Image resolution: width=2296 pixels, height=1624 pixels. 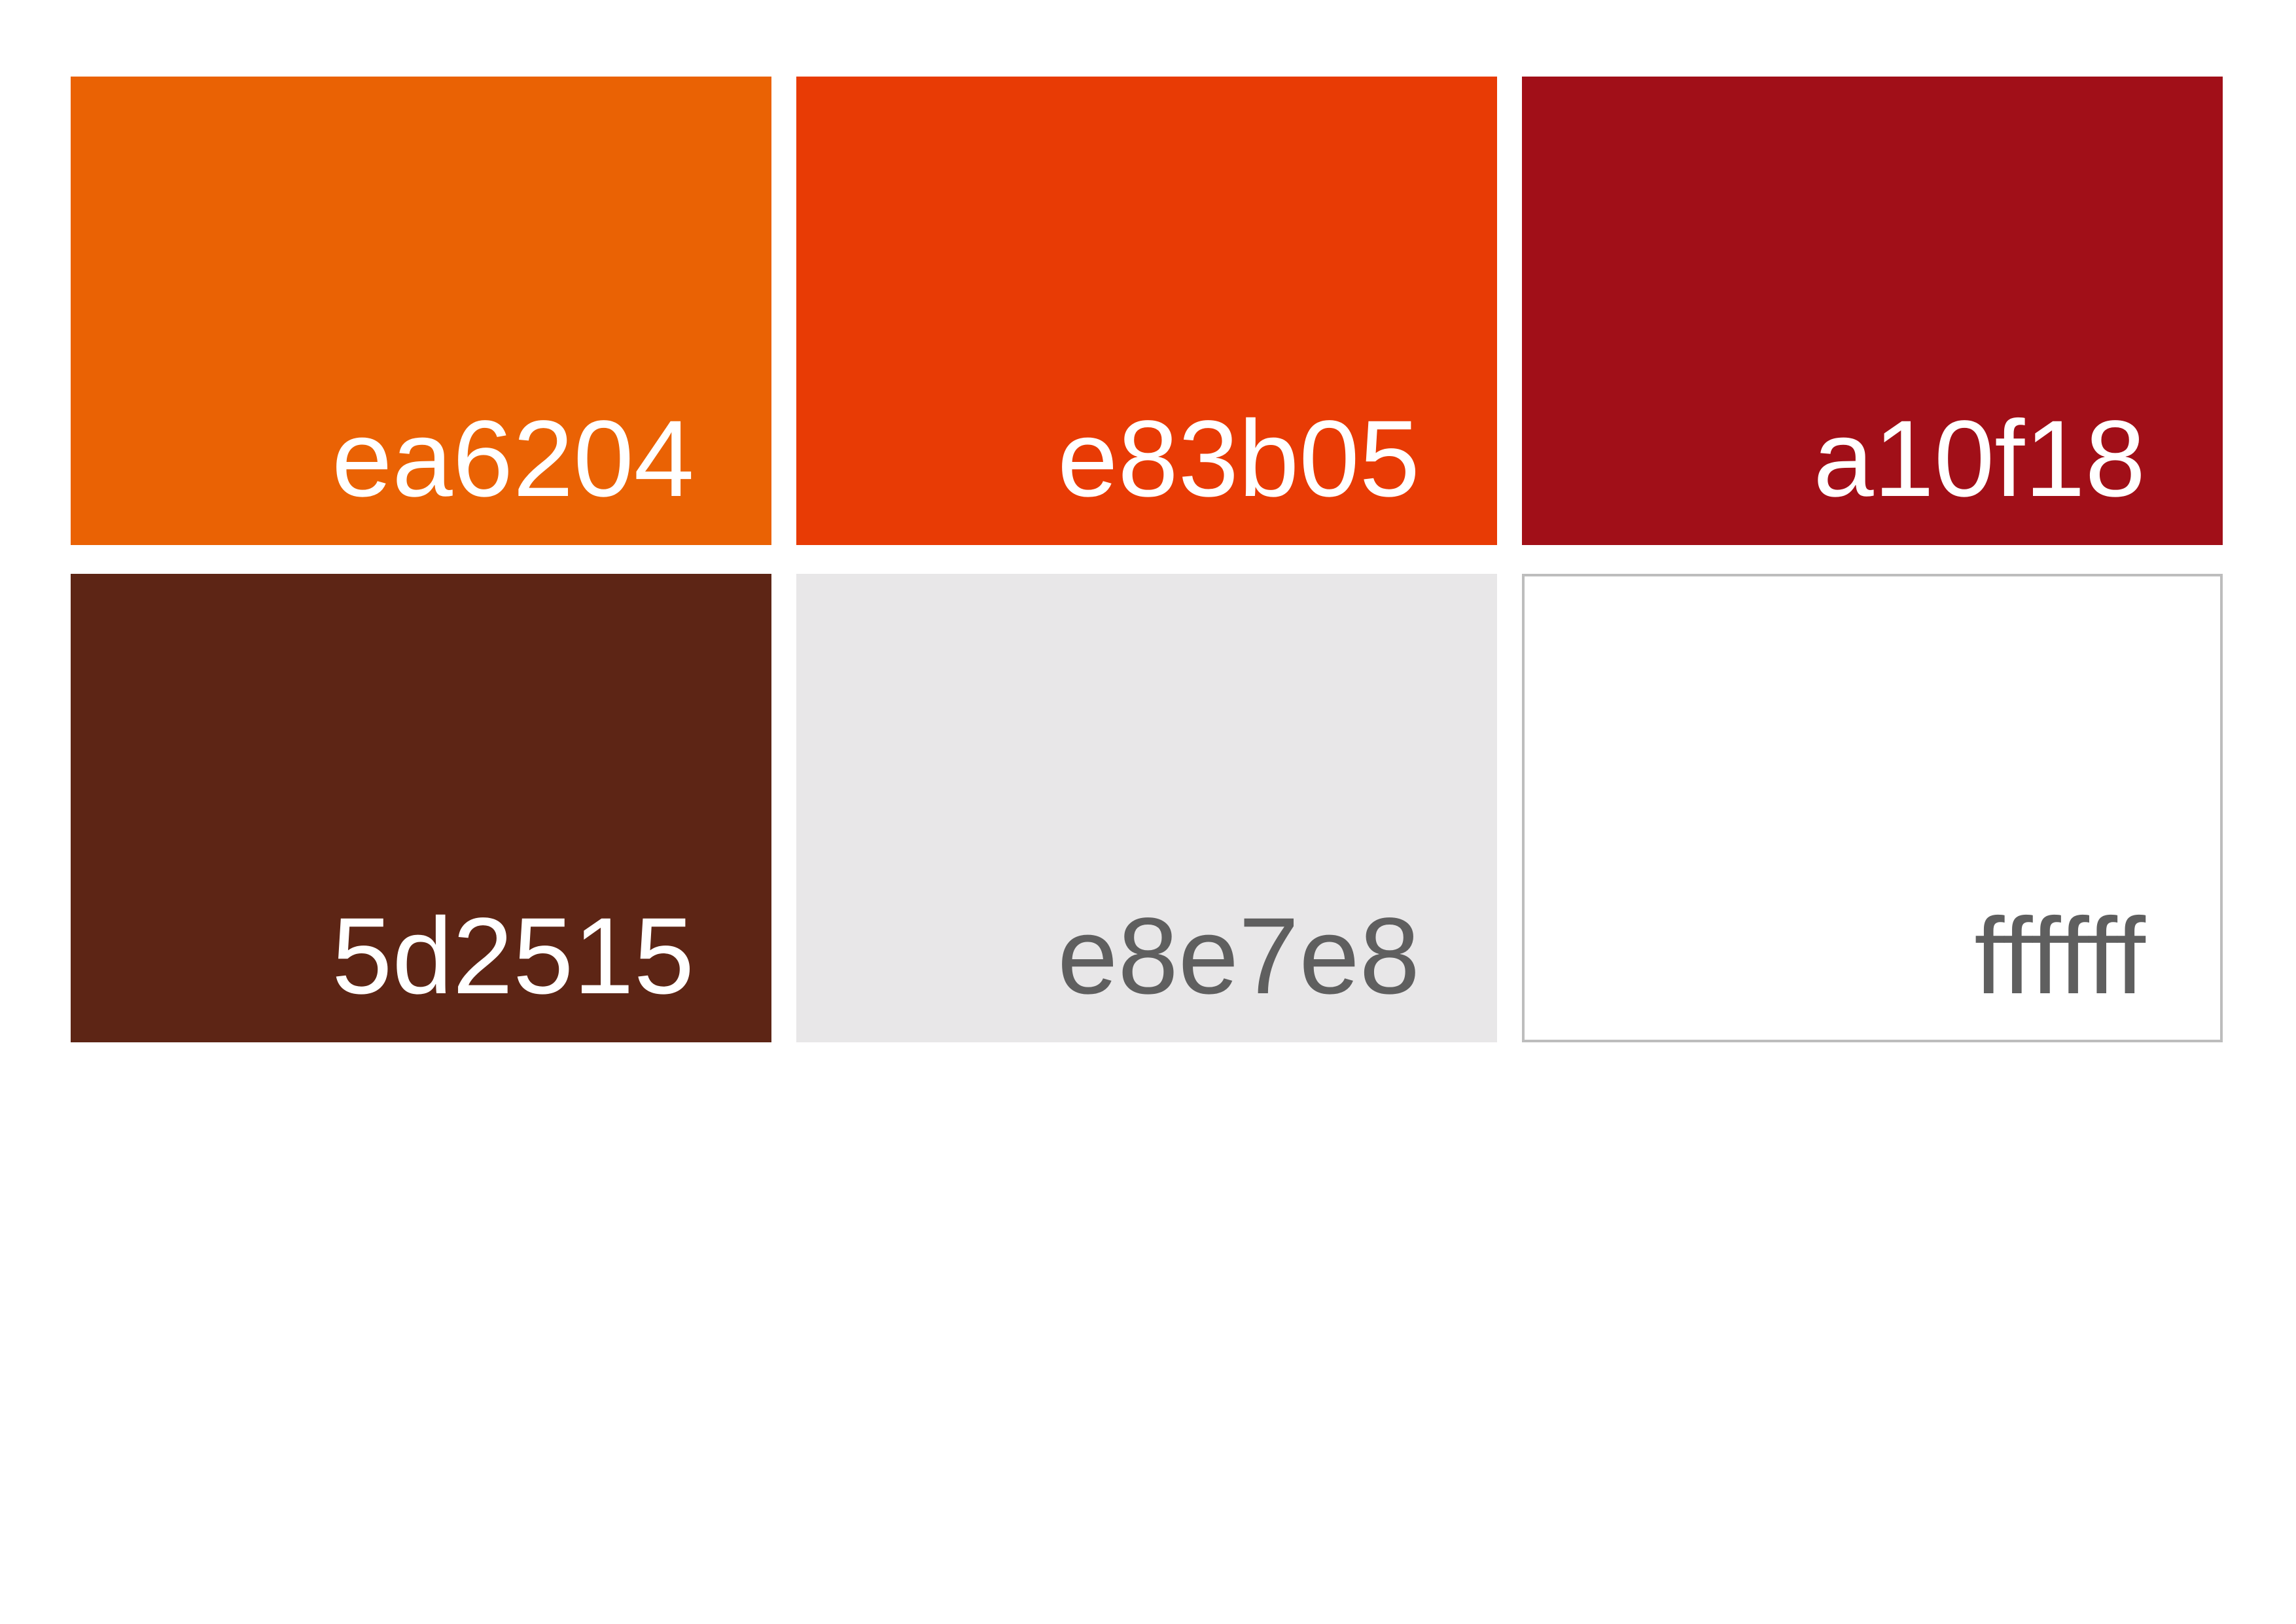 What do you see at coordinates (2060, 956) in the screenshot?
I see `swatch-hex-label: ffffff` at bounding box center [2060, 956].